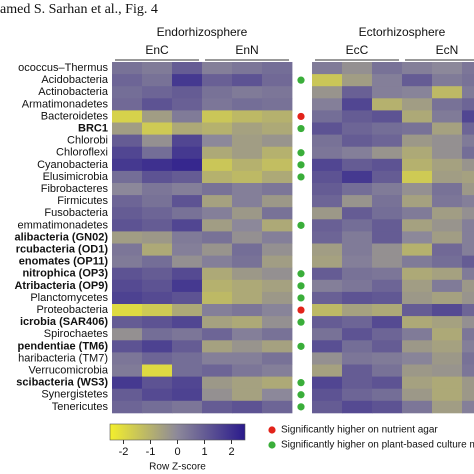 Image resolution: width=474 pixels, height=474 pixels. I want to click on row-label: Fusobacteria, so click(76, 213).